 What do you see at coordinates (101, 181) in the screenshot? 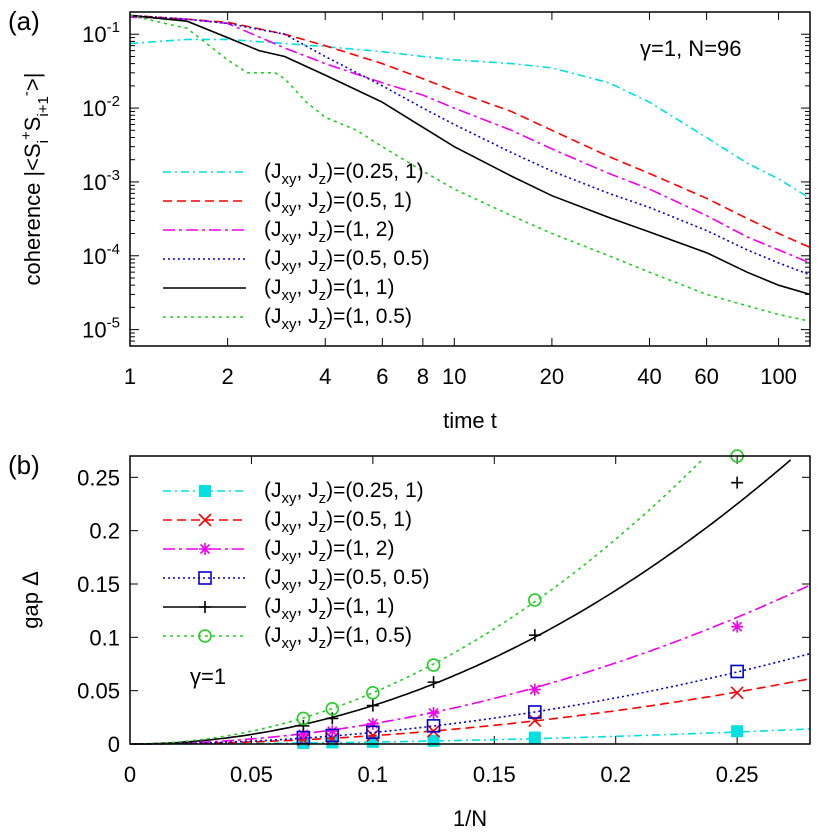
I see `panel-a-ytick-label: 10⁻³` at bounding box center [101, 181].